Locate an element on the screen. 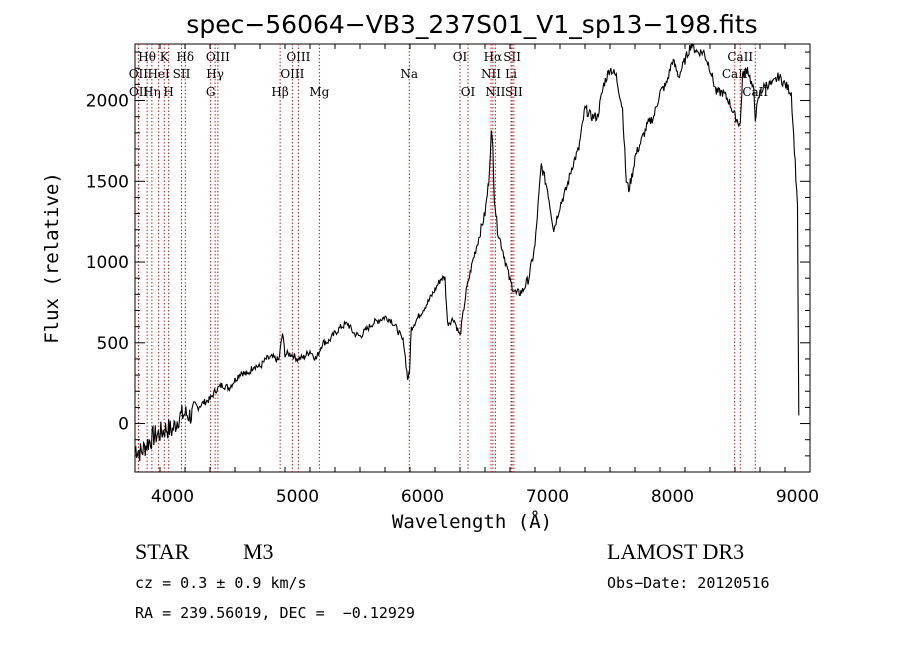  y-tick-label: 1500 is located at coordinates (107, 182).